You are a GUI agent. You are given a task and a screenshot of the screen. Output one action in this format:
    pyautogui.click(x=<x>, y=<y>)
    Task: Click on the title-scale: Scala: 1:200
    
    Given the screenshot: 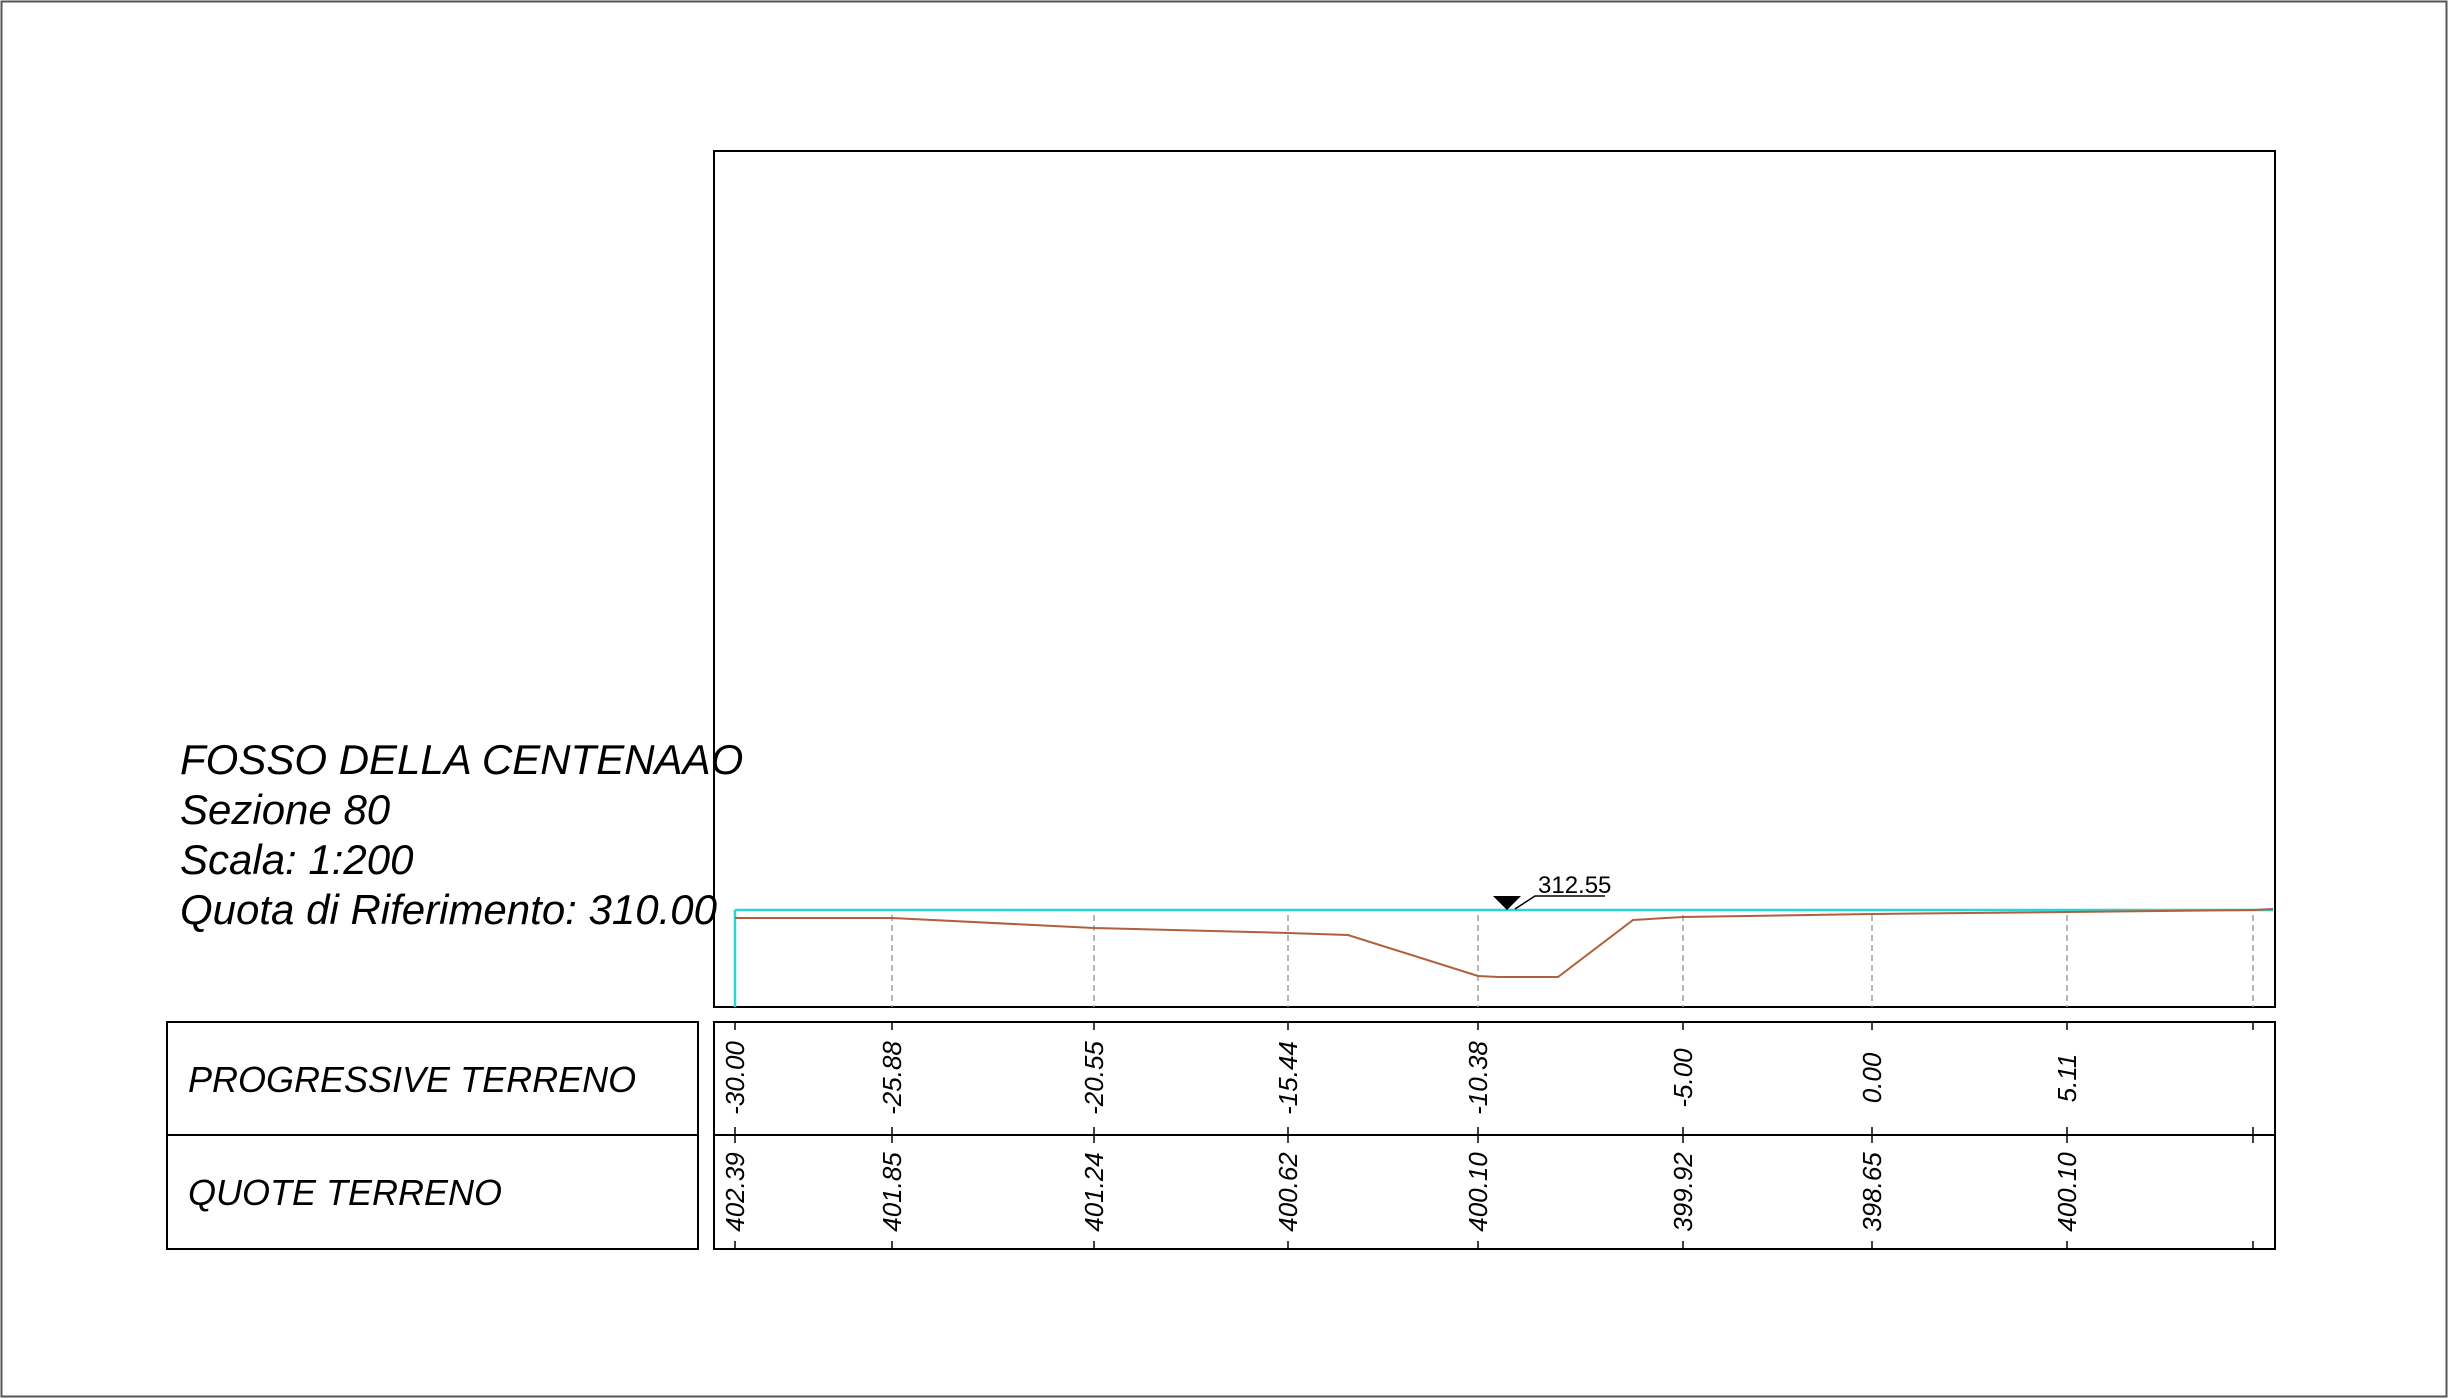 What is the action you would take?
    pyautogui.click(x=297, y=859)
    